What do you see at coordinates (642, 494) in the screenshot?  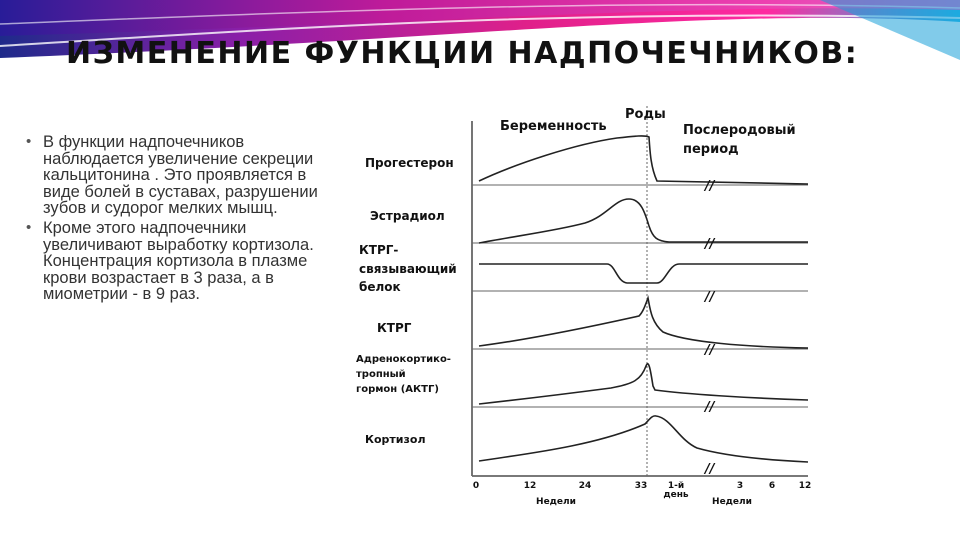 I see `x-axis-ticks: 0 12 24 33 1-й день 3 6 12 Недели Недели` at bounding box center [642, 494].